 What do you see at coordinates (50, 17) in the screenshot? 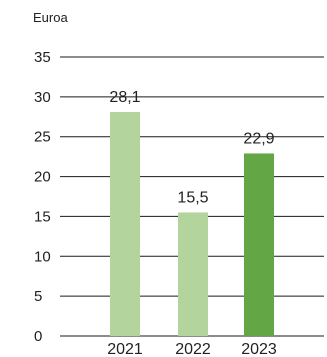
I see `unit-label: Euroa` at bounding box center [50, 17].